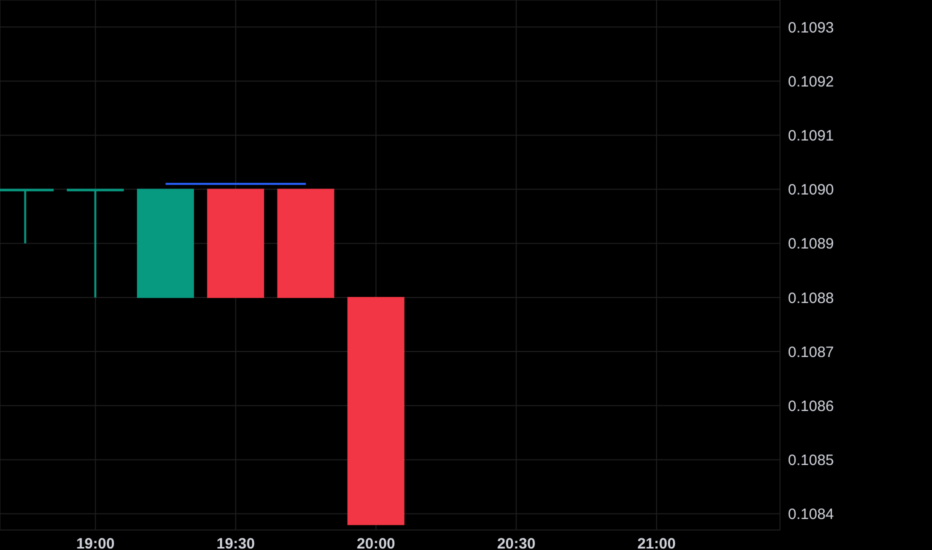 The height and width of the screenshot is (550, 932). Describe the element at coordinates (376, 543) in the screenshot. I see `x-tick-label: 20:00` at that location.